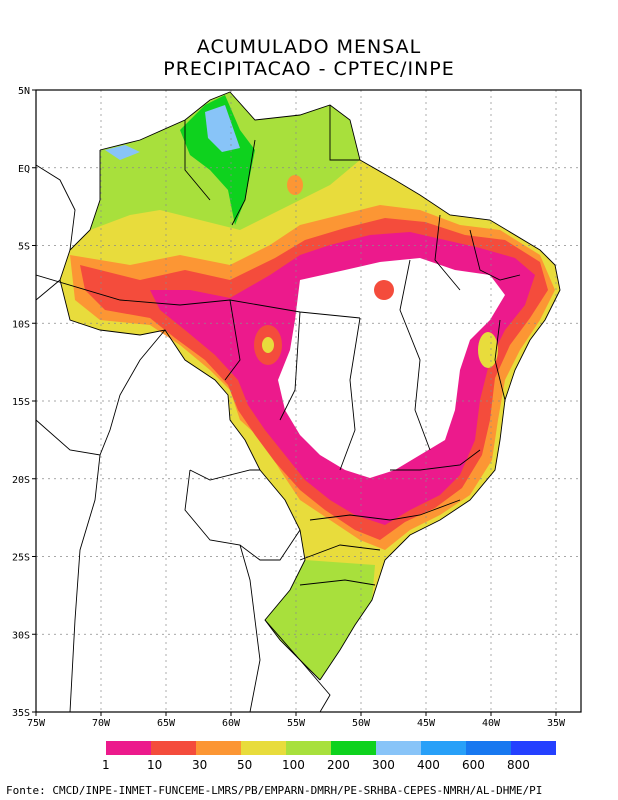 This screenshot has height=800, width=618. I want to click on lon-tick-label: 55W, so click(296, 723).